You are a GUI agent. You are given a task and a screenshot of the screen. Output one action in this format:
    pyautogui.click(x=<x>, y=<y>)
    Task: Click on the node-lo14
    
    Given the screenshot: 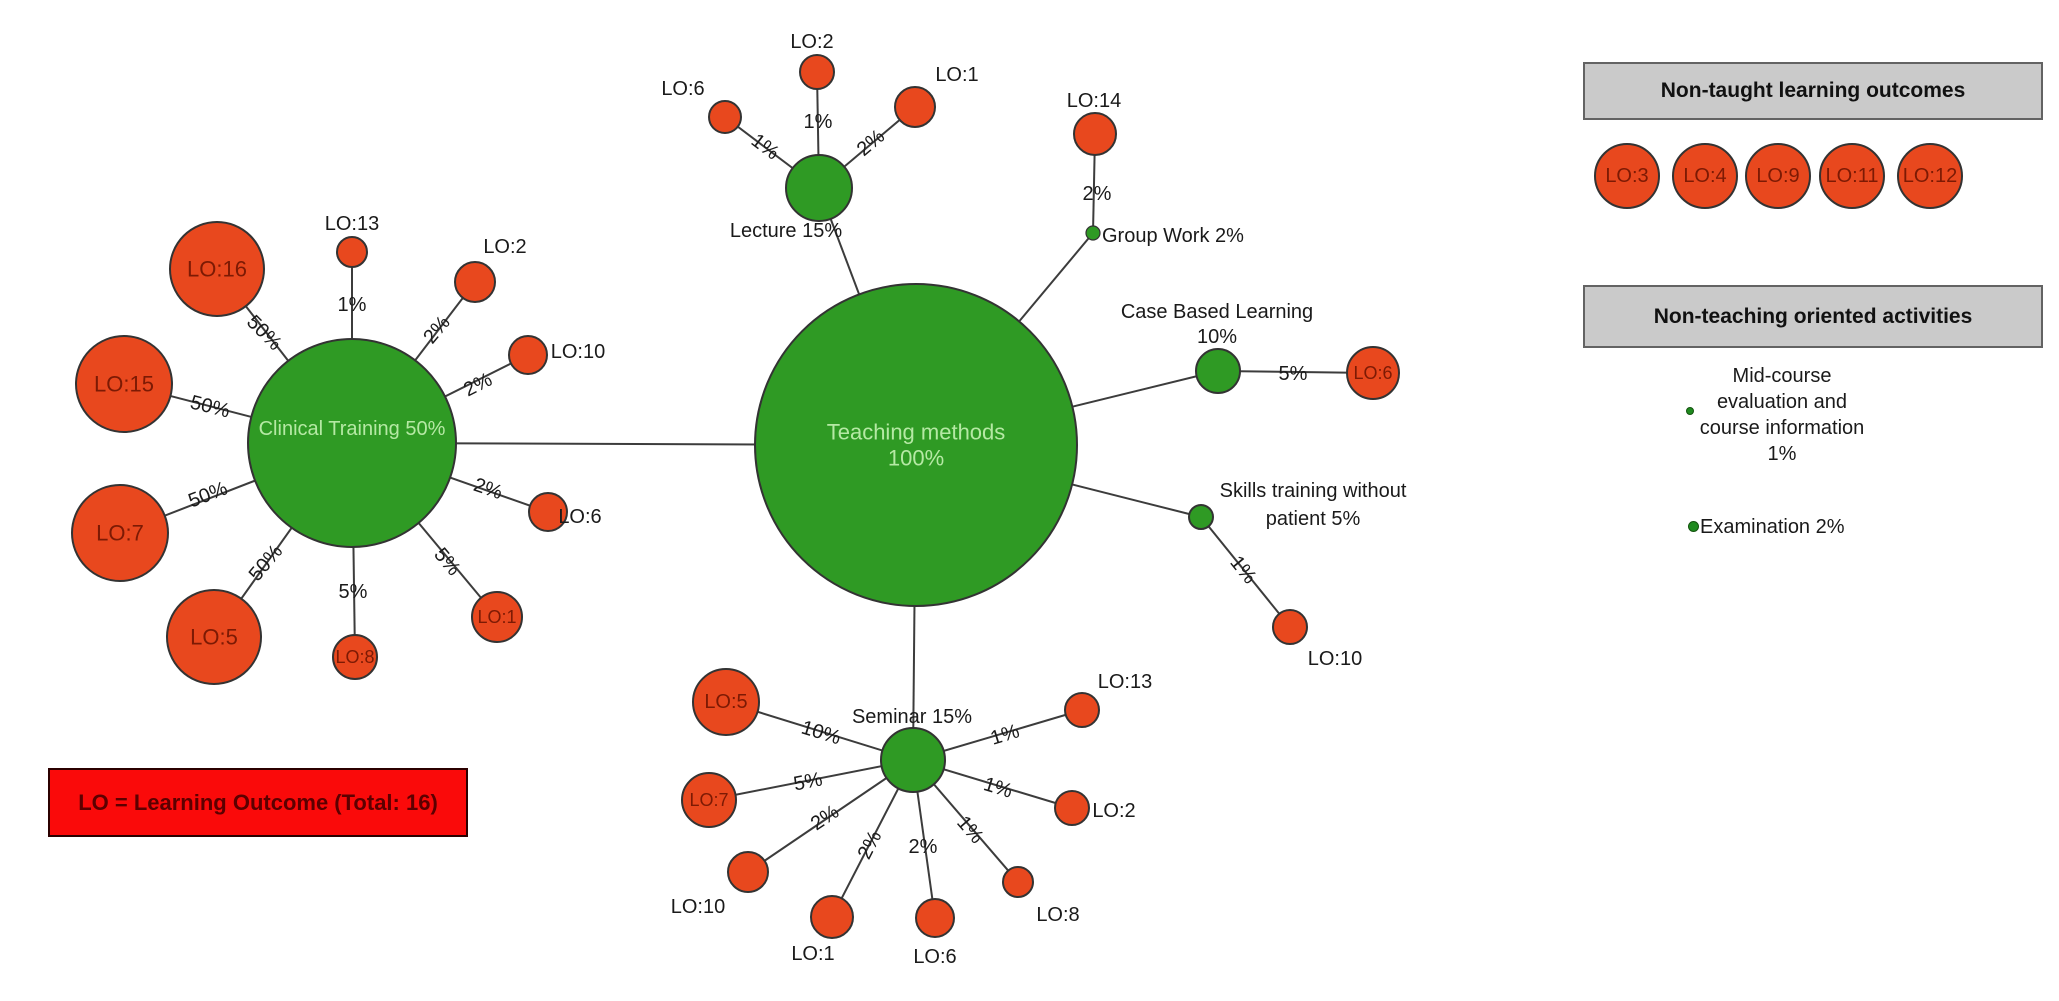 What is the action you would take?
    pyautogui.click(x=1095, y=134)
    